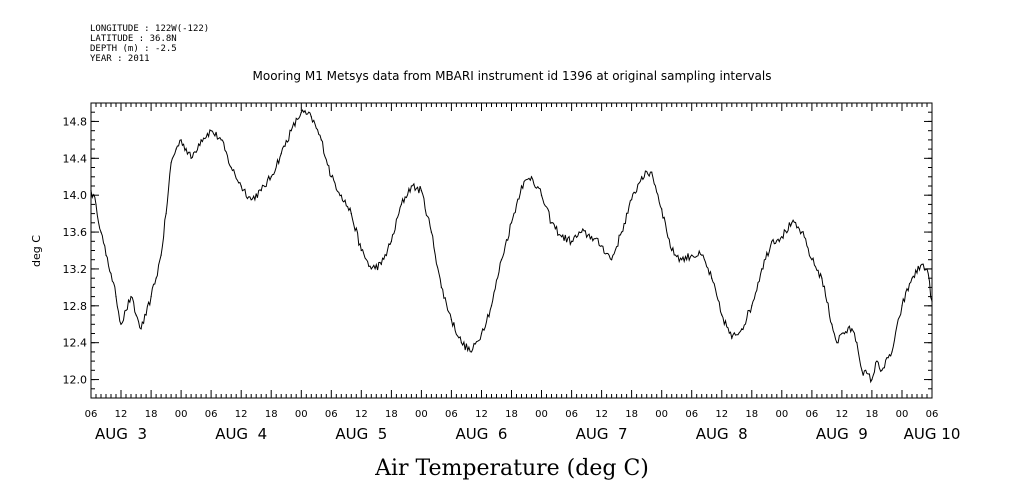  I want to click on y-tick-label: 14.4, so click(75, 158).